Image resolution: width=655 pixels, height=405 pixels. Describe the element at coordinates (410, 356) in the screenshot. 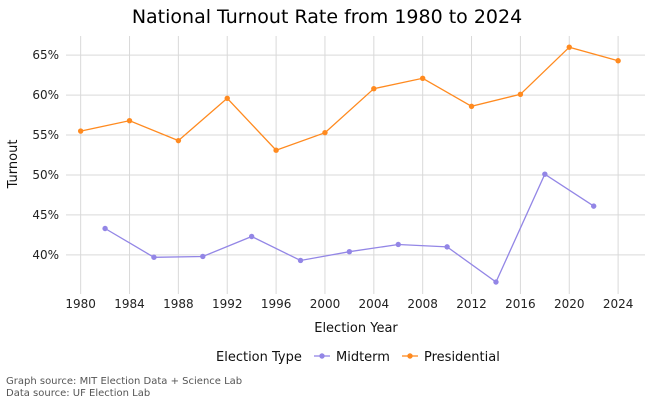

I see `legend-marker-presidential` at that location.